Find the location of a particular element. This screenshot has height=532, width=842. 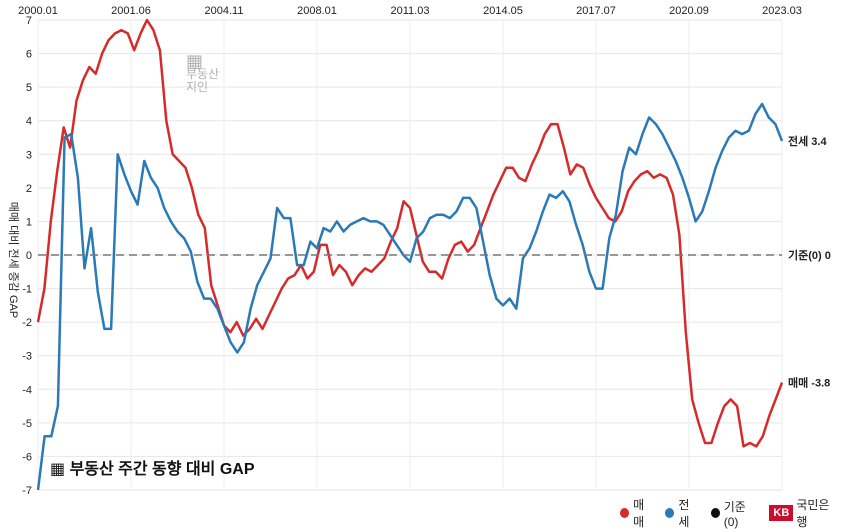

y-tick-labels: 7 6 5 4 3 2 1 0 -1 -2 -3 -4 -5 -6 -7 is located at coordinates (27, 256).